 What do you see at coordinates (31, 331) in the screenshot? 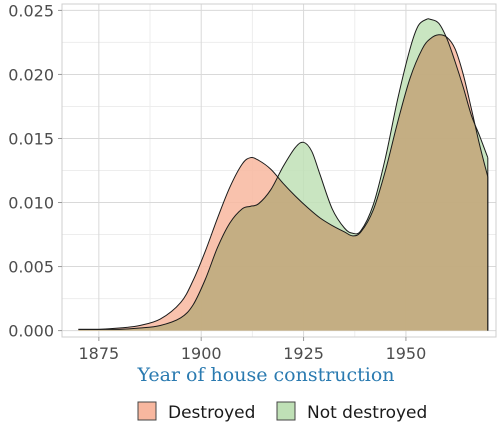
I see `y-tick-label: 0.000` at bounding box center [31, 331].